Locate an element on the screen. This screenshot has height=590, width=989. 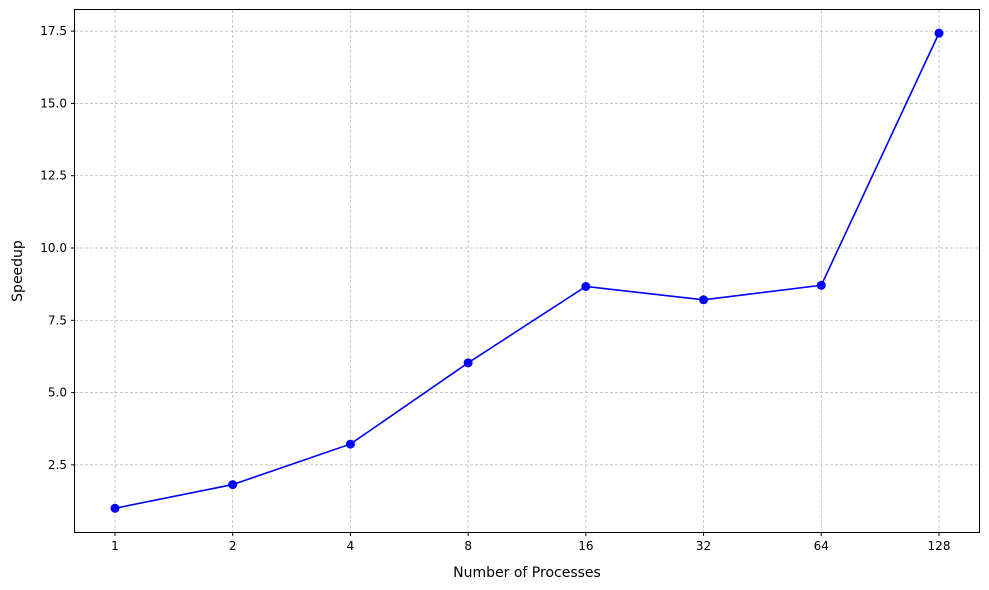
y-tick-label: 2.5 is located at coordinates (57, 465).